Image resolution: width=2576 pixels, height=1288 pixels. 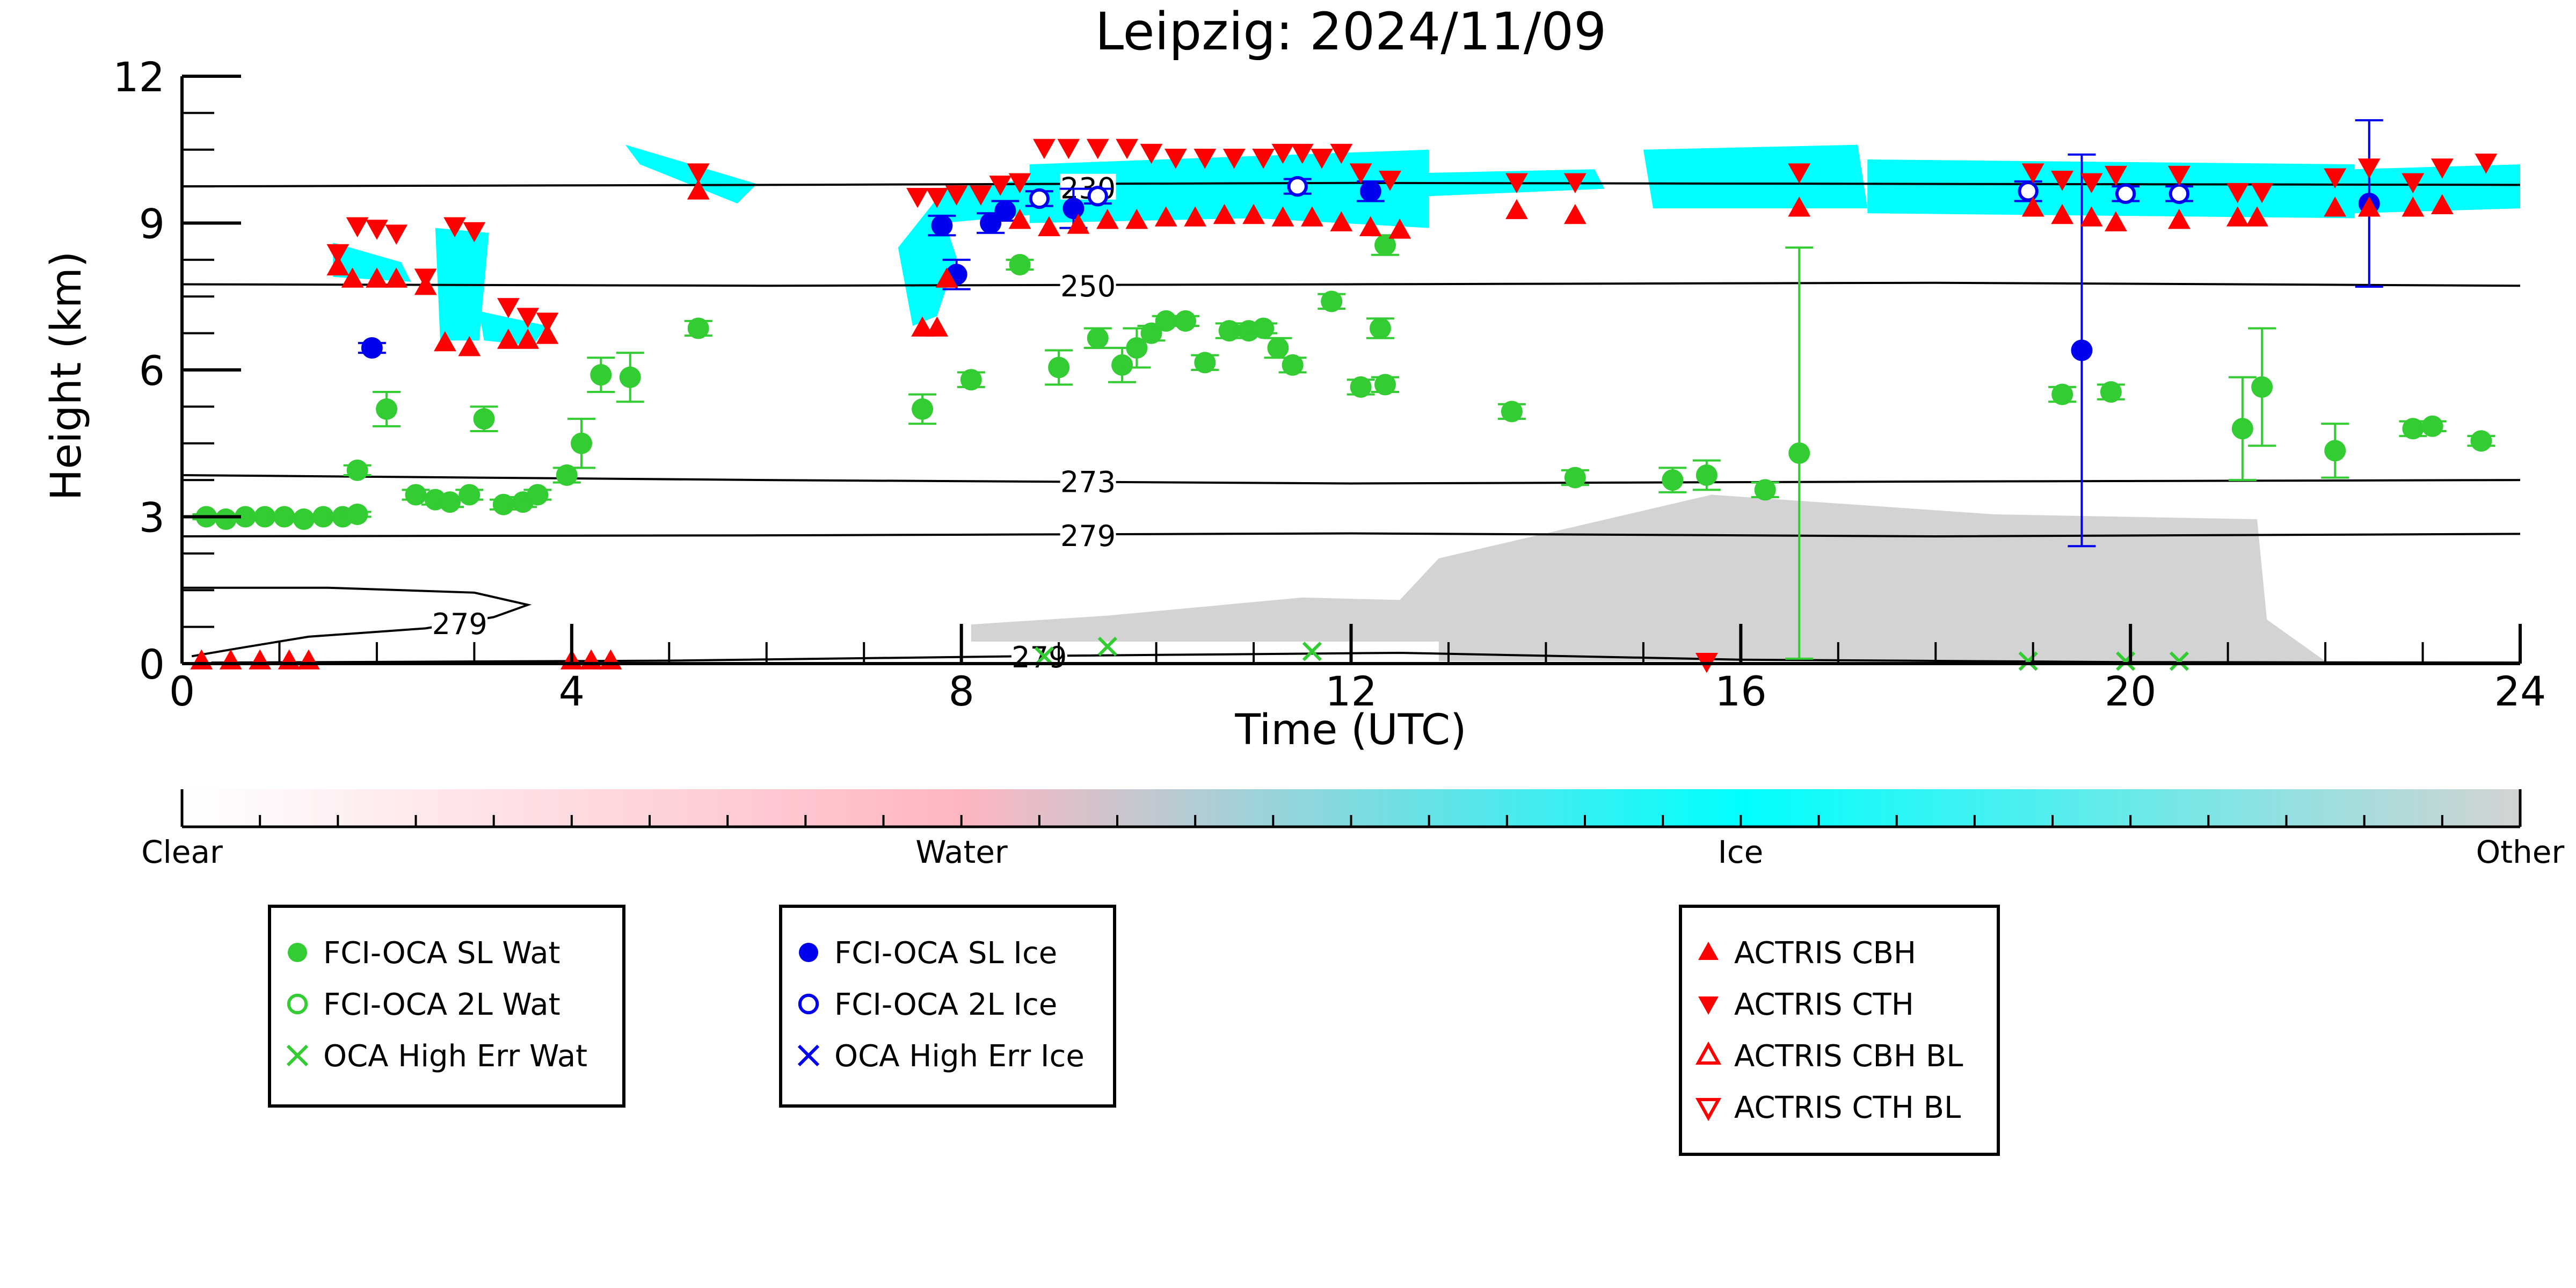 I want to click on legend-marker-actris-cth, so click(x=1708, y=1005).